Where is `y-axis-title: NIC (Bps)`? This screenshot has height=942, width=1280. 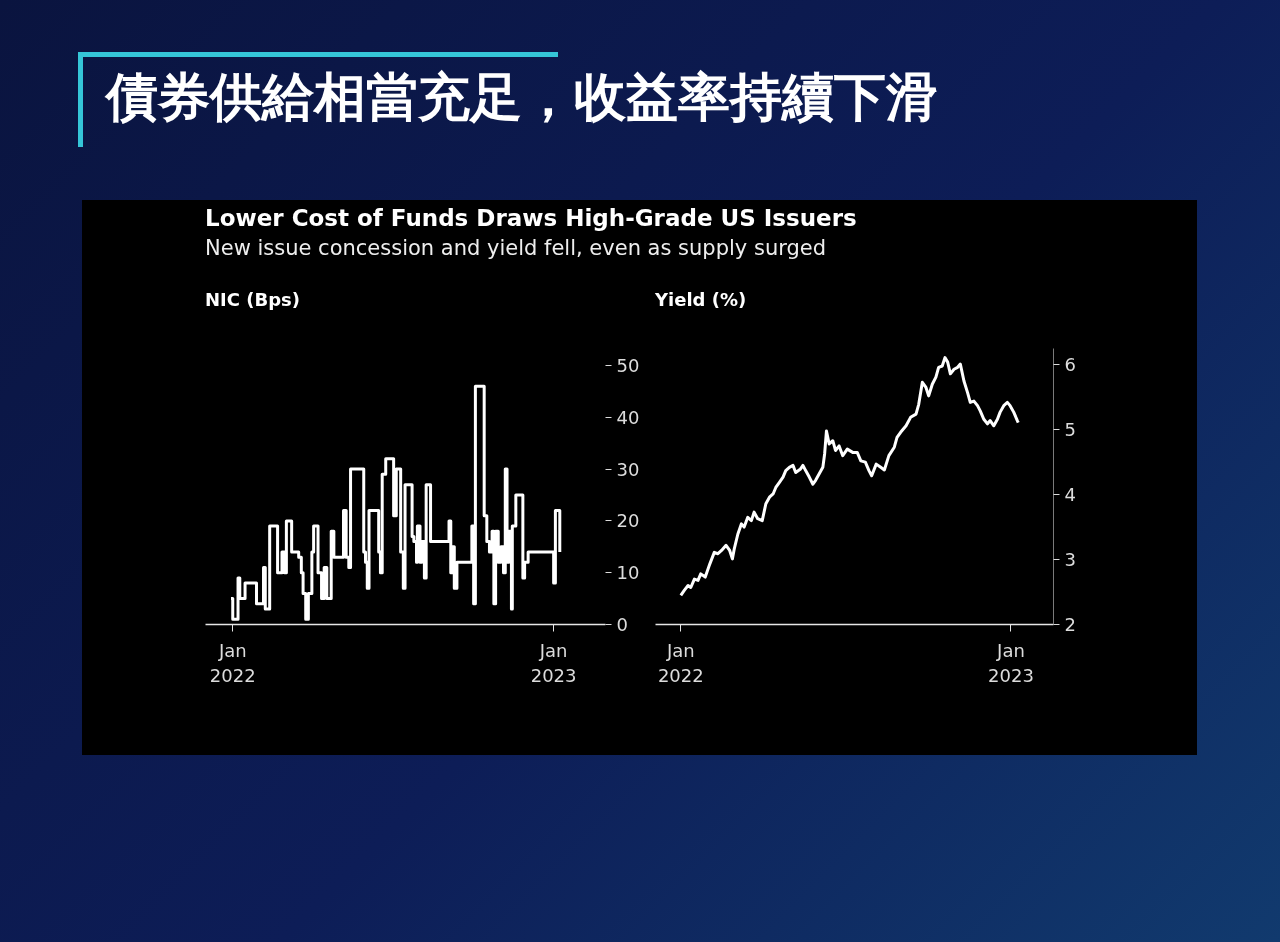
y-axis-title: NIC (Bps) is located at coordinates (253, 300).